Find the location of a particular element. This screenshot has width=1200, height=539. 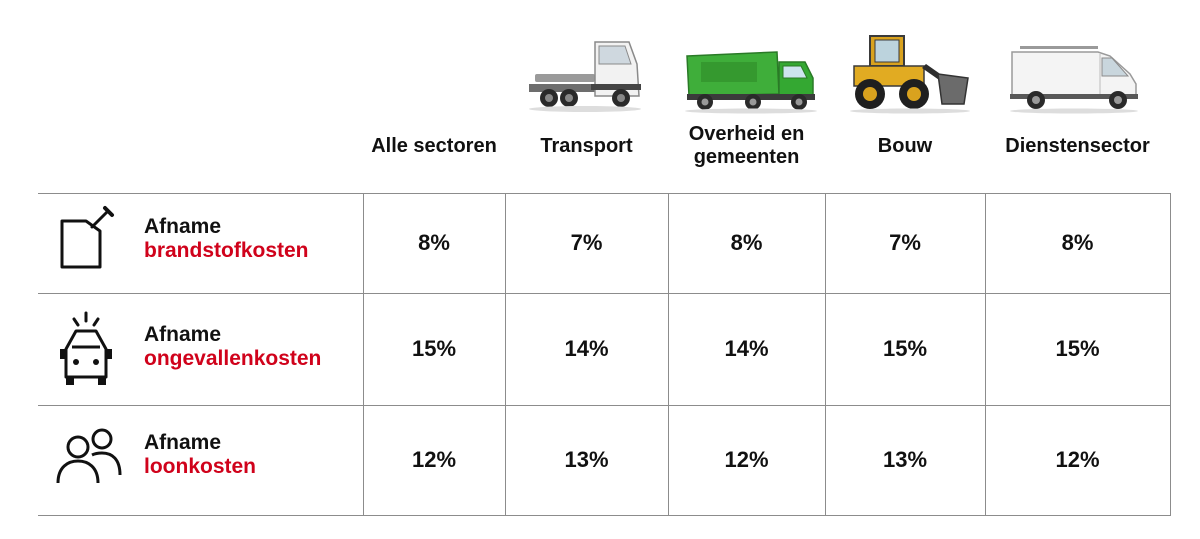

row-label-bottom: ongevallenkosten is located at coordinates (233, 358).